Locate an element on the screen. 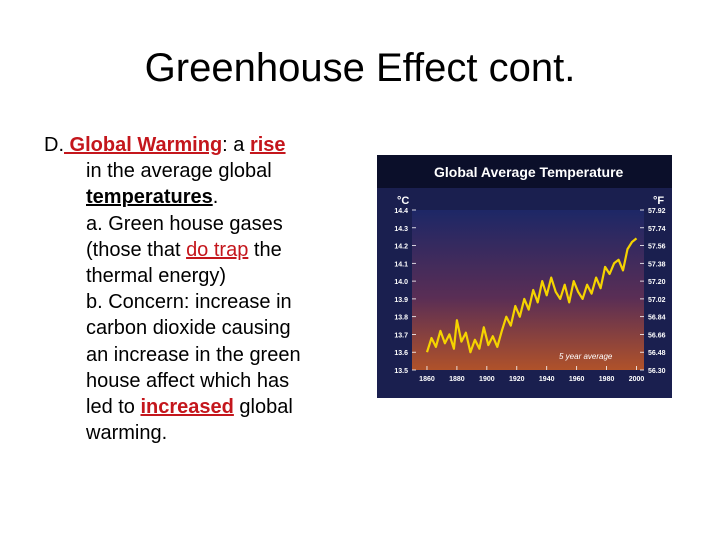 This screenshot has width=720, height=540. right-unit-label: °F is located at coordinates (658, 201).